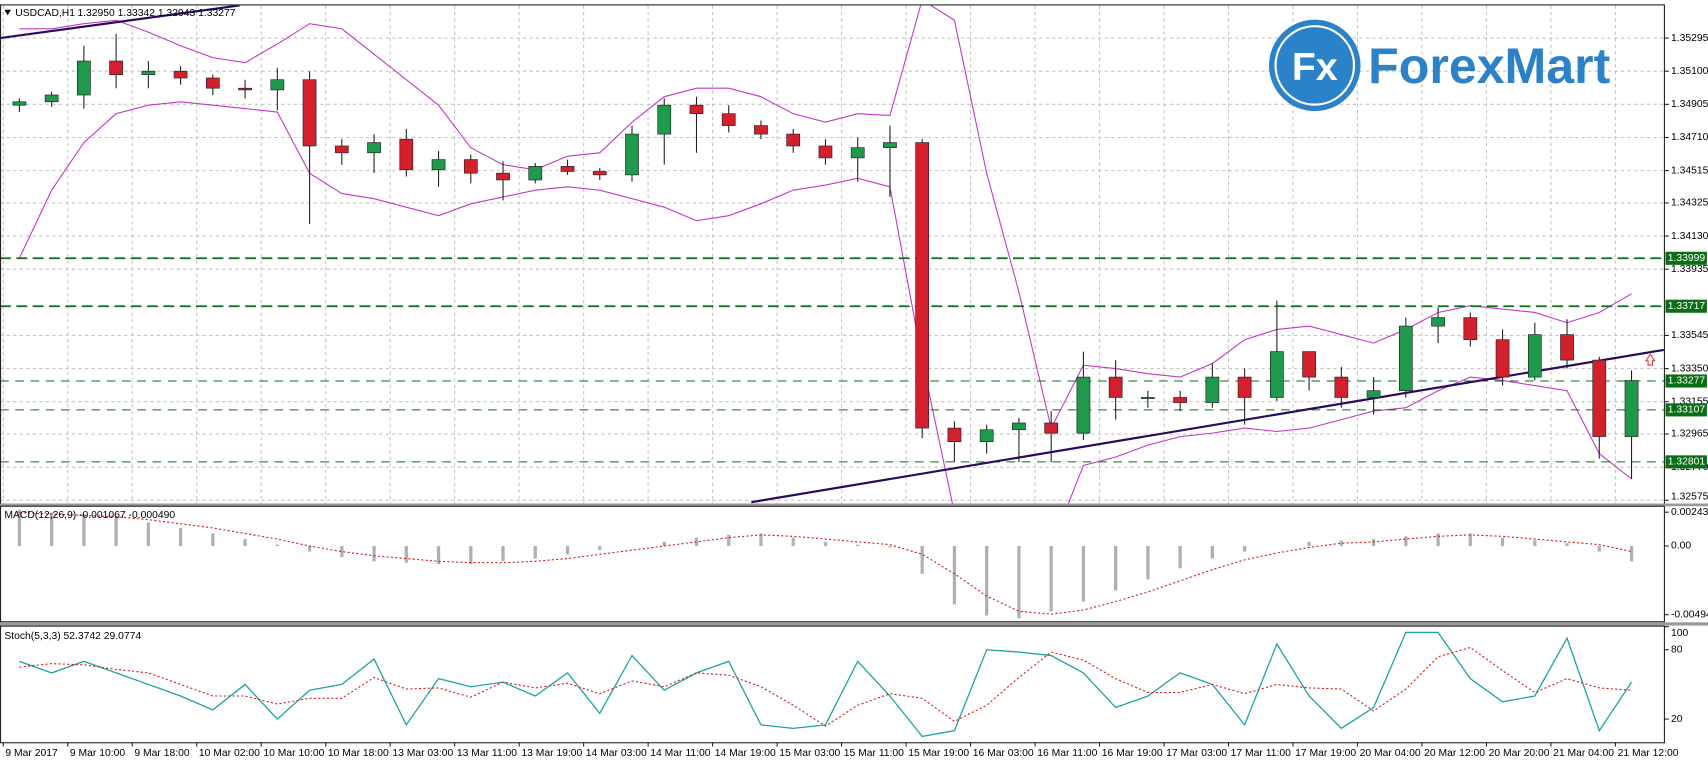 The height and width of the screenshot is (764, 1708). Describe the element at coordinates (1689, 335) in the screenshot. I see `y-tick-label: 1.33545` at that location.